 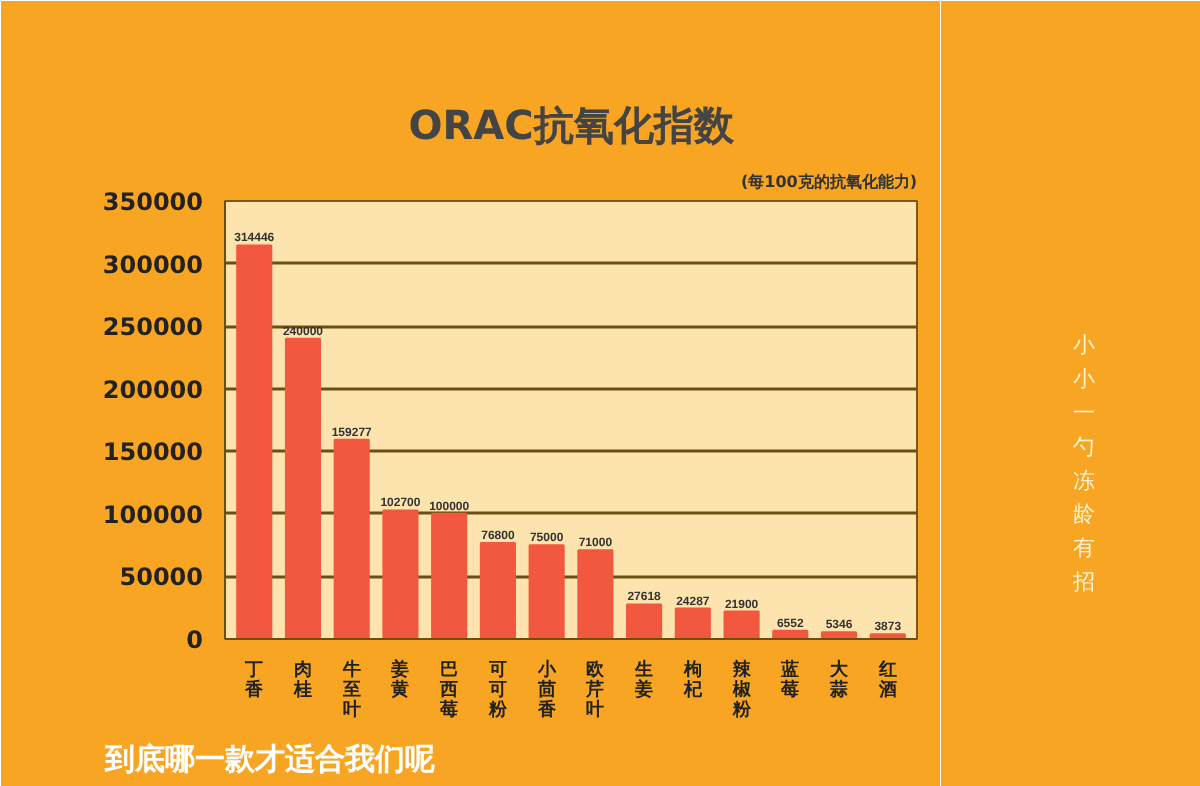 What do you see at coordinates (839, 680) in the screenshot?
I see `x-tick-label: 大蒜` at bounding box center [839, 680].